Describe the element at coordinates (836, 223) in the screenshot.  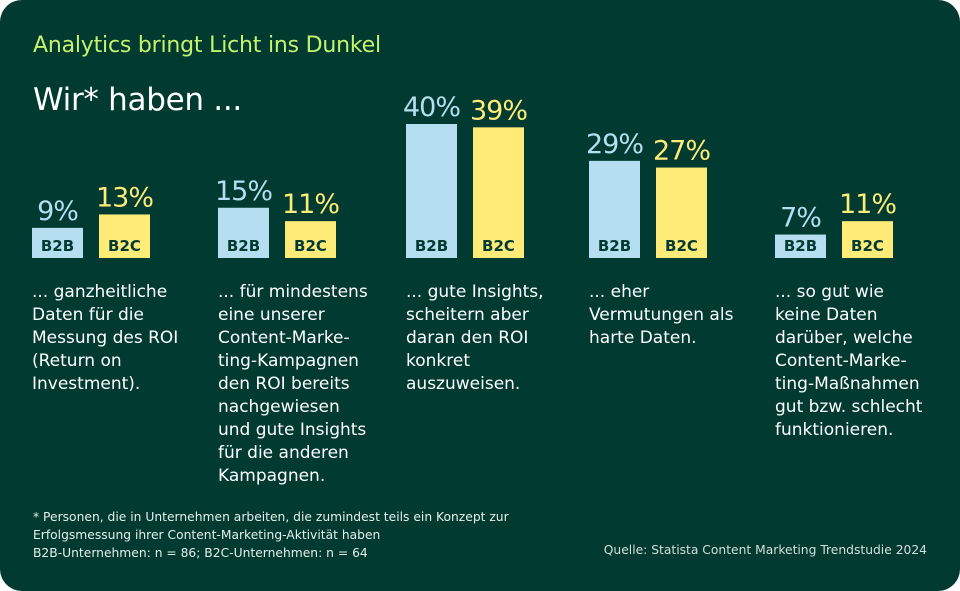
I see `bar-group-5: B2B 7% B2C 11%` at that location.